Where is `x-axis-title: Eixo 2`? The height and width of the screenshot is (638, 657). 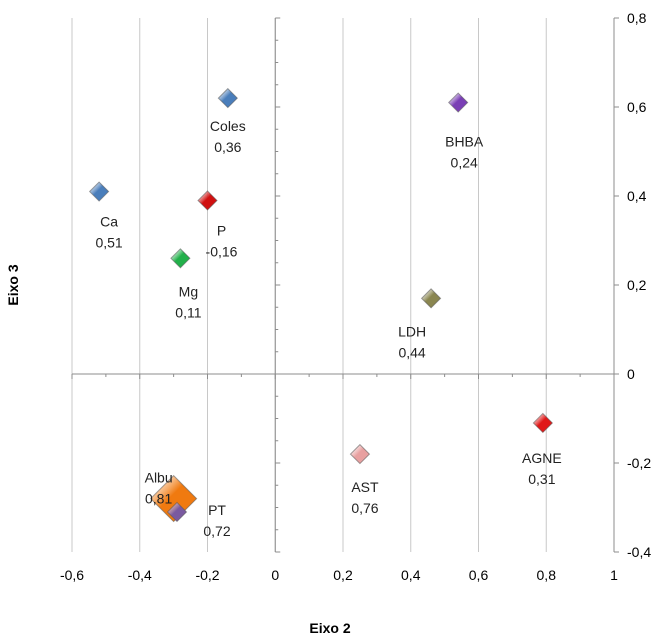
x-axis-title: Eixo 2 is located at coordinates (329, 628).